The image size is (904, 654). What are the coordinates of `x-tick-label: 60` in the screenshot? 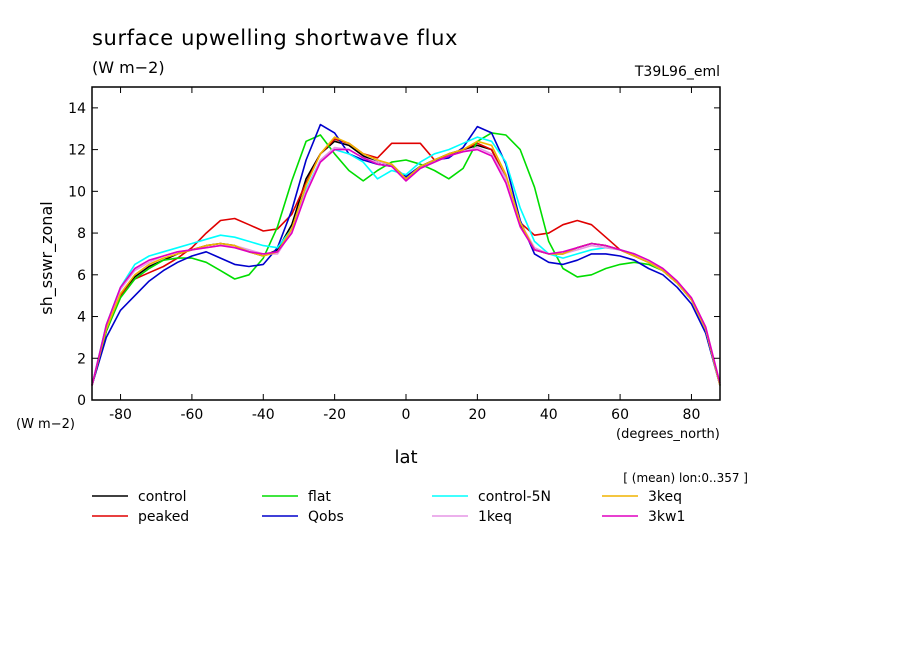 It's located at (620, 415).